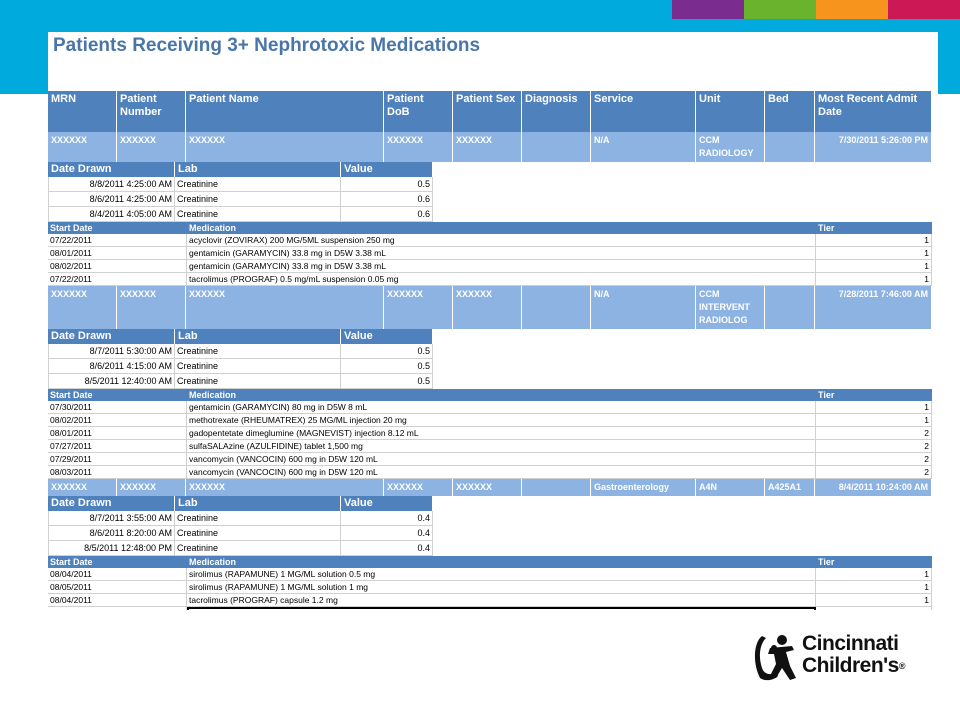 The image size is (960, 720). I want to click on lab-row: 8/8/2011 4:25:00 AM Creatinine 0.5, so click(240, 184).